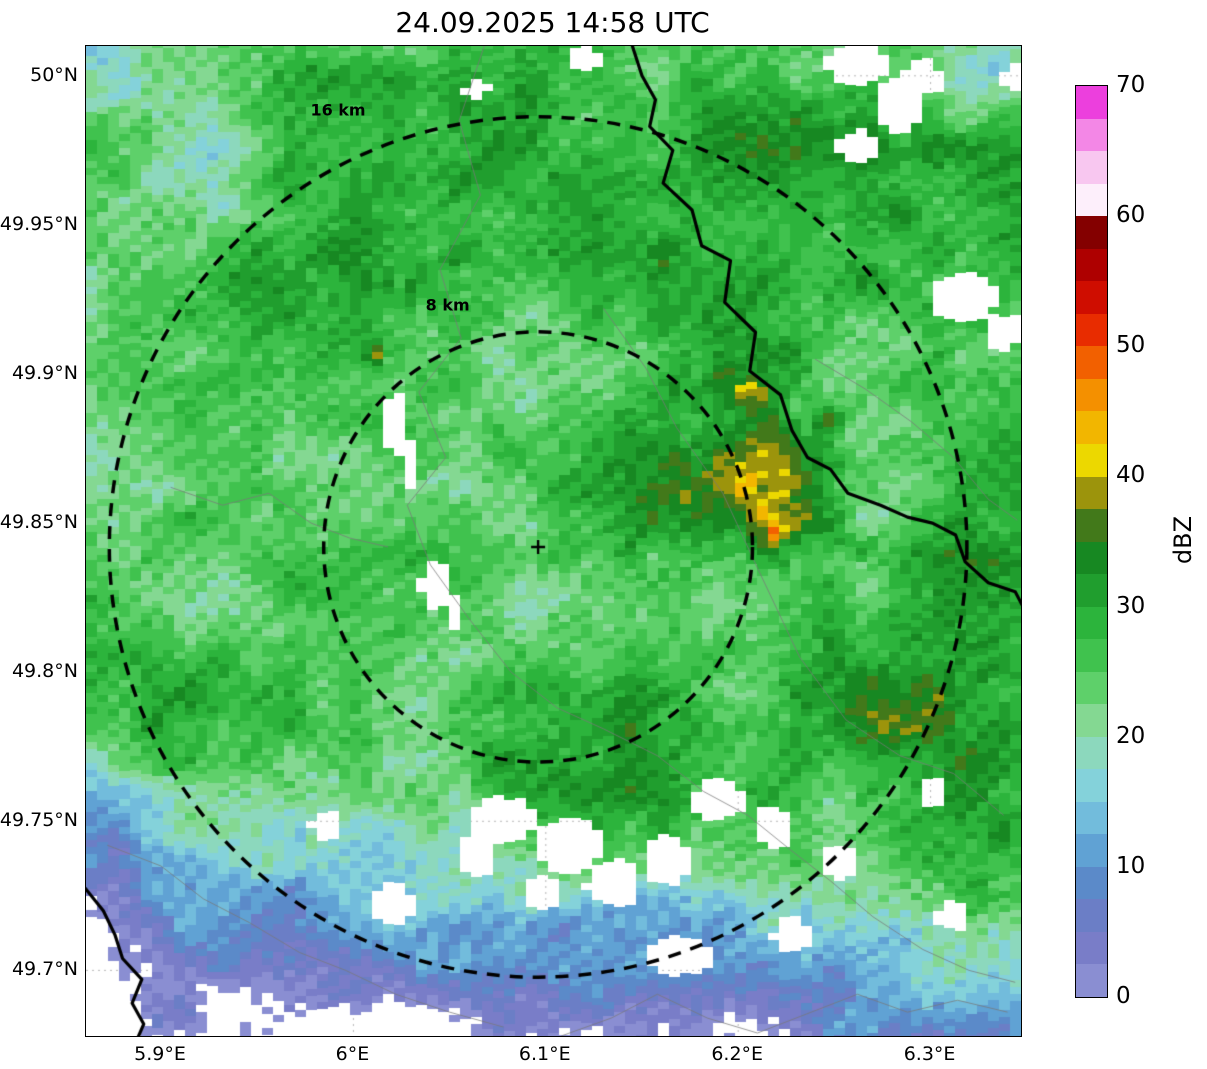 The width and height of the screenshot is (1207, 1069). I want to click on colorbar-tick-label: 0, so click(1123, 996).